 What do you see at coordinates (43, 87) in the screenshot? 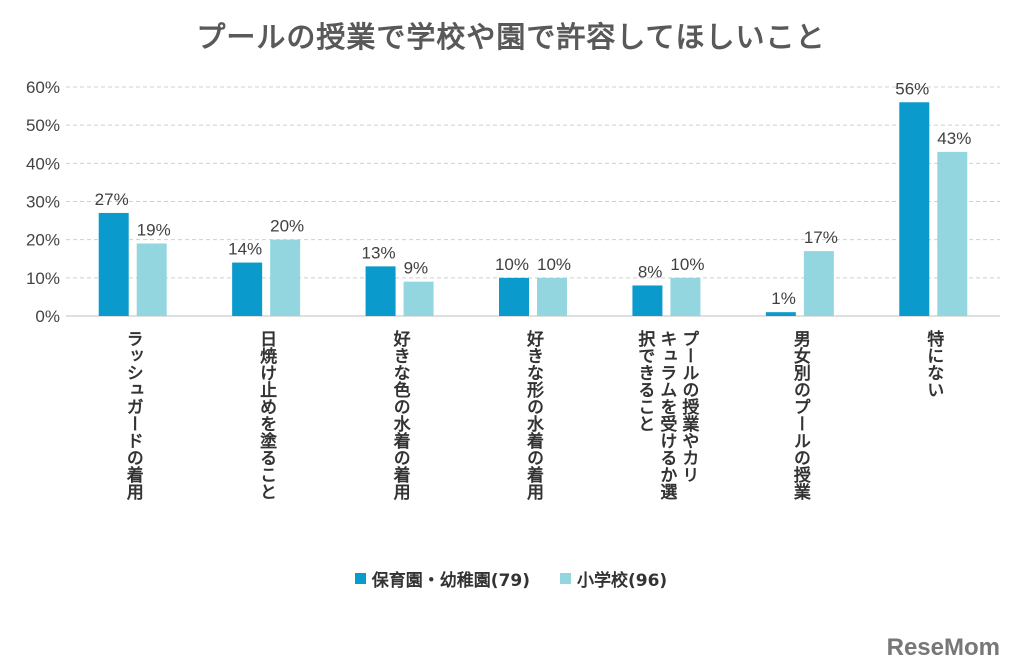
I see `y-tick-label: 60%` at bounding box center [43, 87].